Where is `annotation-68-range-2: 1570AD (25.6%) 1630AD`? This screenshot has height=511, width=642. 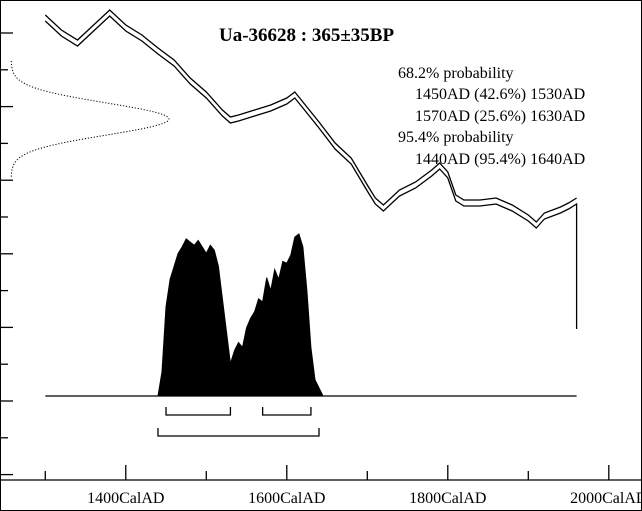
annotation-68-range-2: 1570AD (25.6%) 1630AD is located at coordinates (500, 116).